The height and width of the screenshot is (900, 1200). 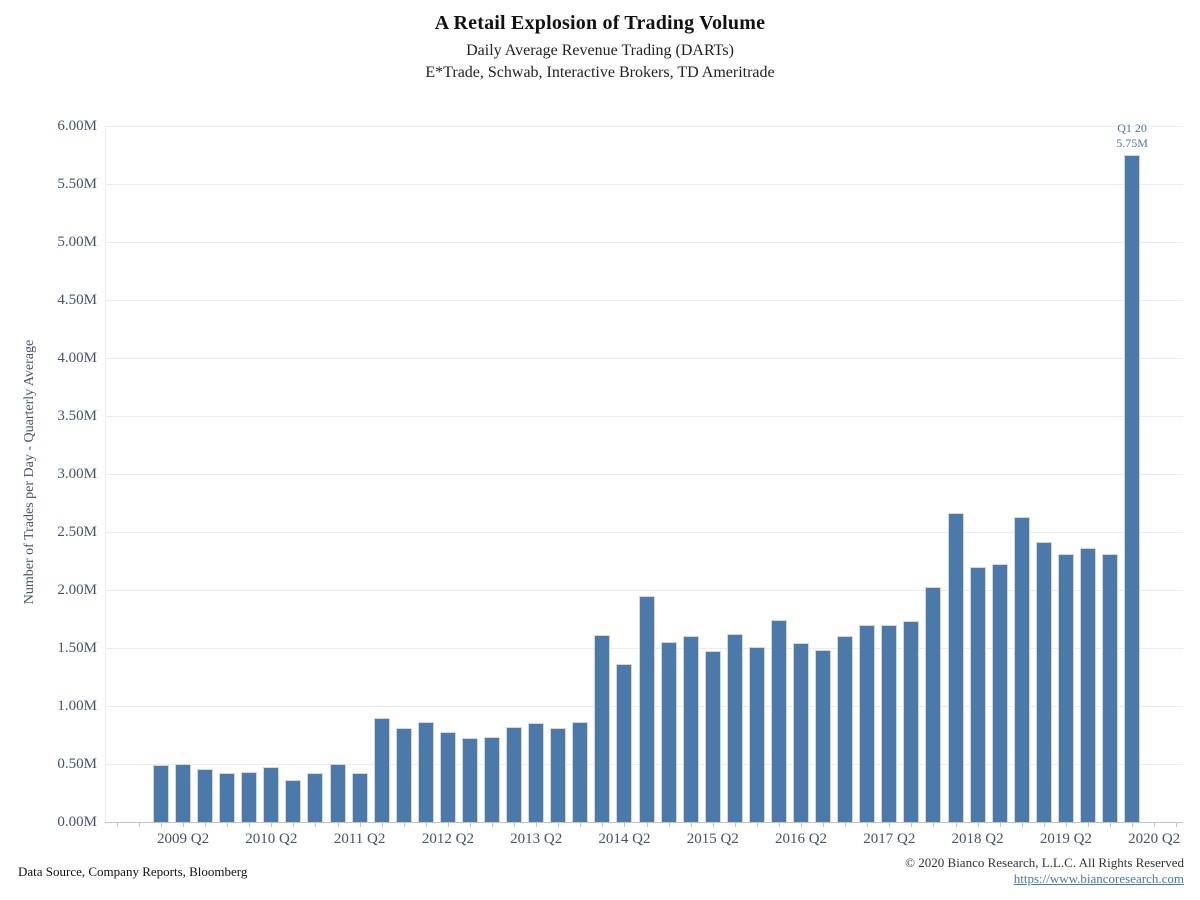 What do you see at coordinates (469, 780) in the screenshot?
I see `bar-2012-q3` at bounding box center [469, 780].